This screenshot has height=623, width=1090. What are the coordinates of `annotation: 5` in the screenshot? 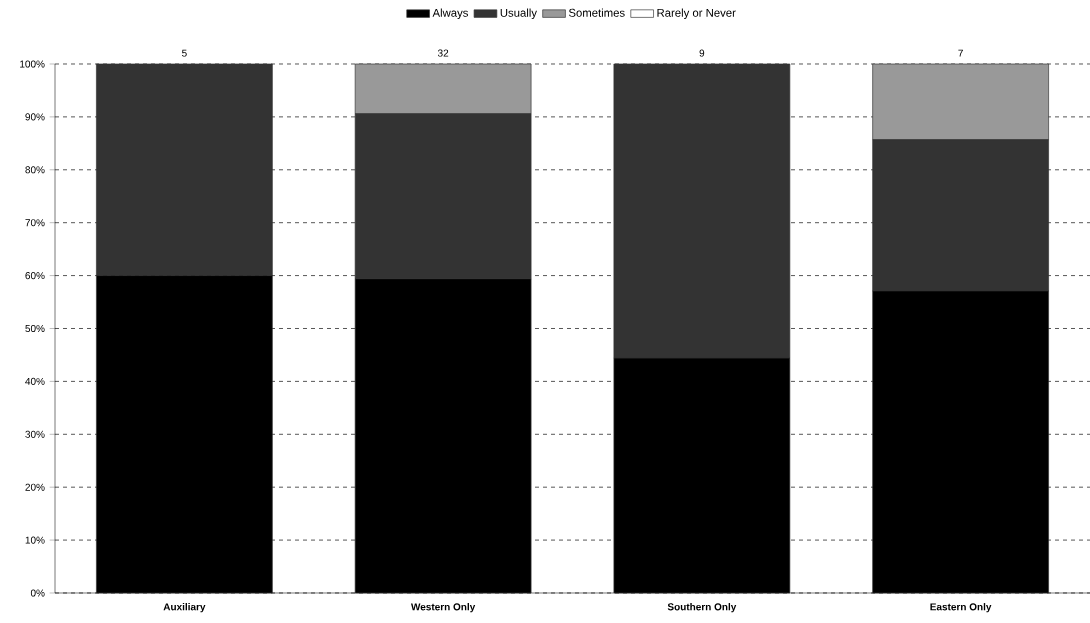 It's located at (184, 53).